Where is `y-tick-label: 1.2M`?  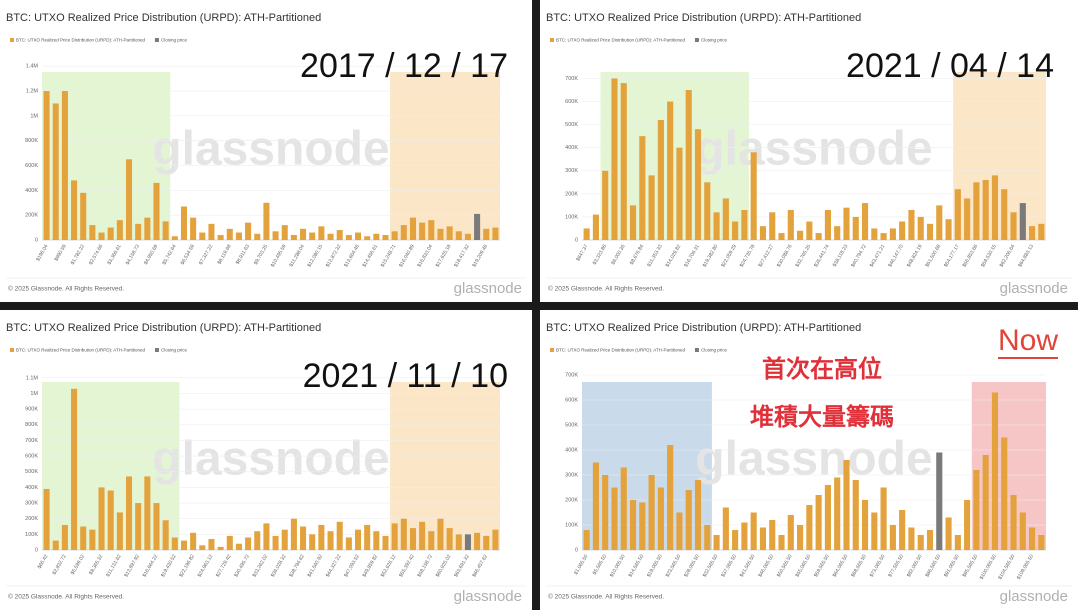 y-tick-label: 1.2M is located at coordinates (32, 91).